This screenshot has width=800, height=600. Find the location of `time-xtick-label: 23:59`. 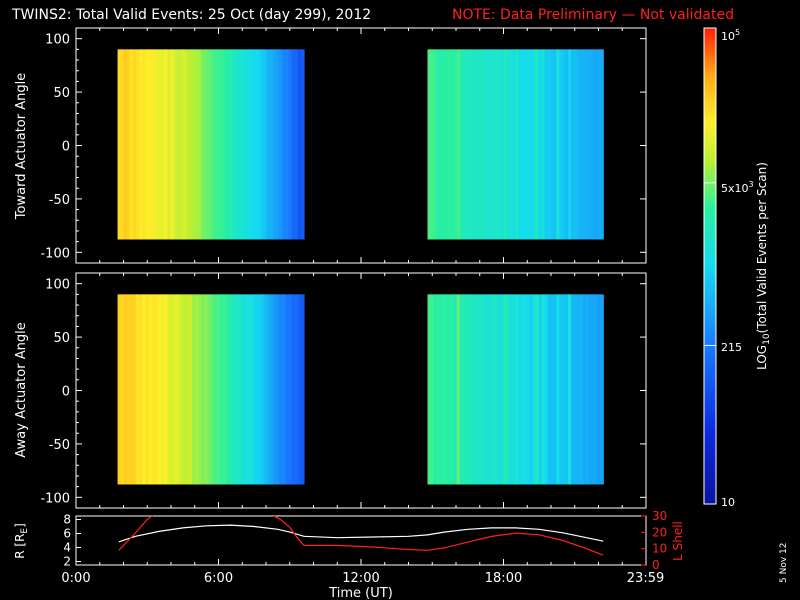

time-xtick-label: 23:59 is located at coordinates (645, 578).